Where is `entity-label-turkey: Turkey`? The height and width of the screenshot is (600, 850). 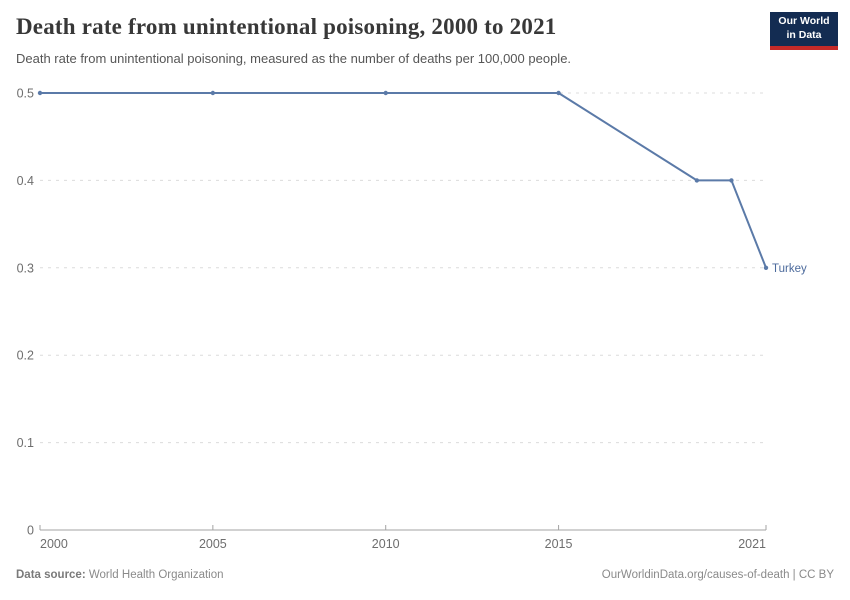 entity-label-turkey: Turkey is located at coordinates (789, 269).